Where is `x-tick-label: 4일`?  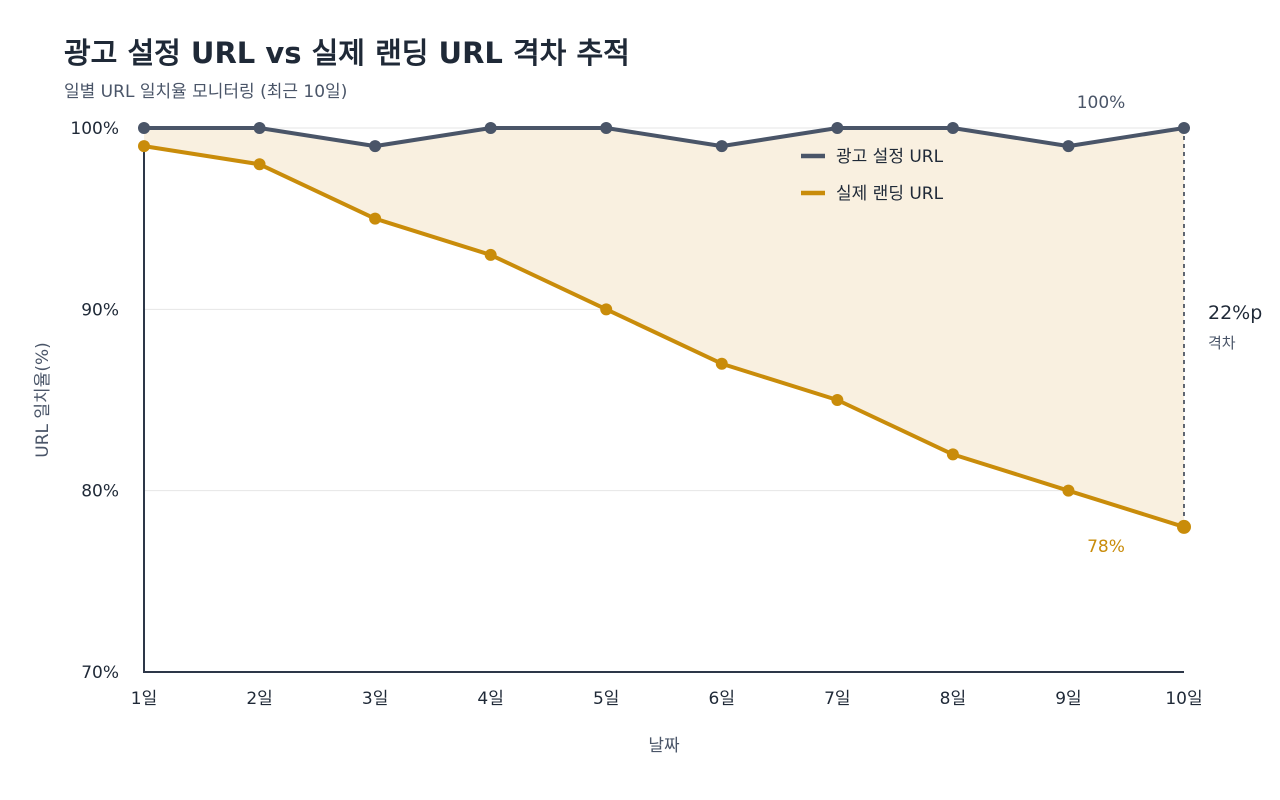
x-tick-label: 4일 is located at coordinates (490, 699).